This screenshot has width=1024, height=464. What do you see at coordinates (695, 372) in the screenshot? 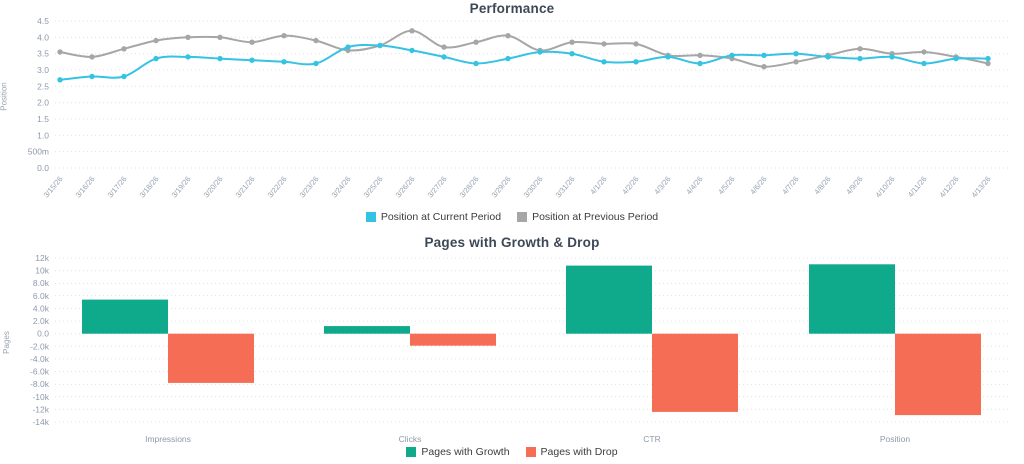
I see `bar-drop-ctr` at bounding box center [695, 372].